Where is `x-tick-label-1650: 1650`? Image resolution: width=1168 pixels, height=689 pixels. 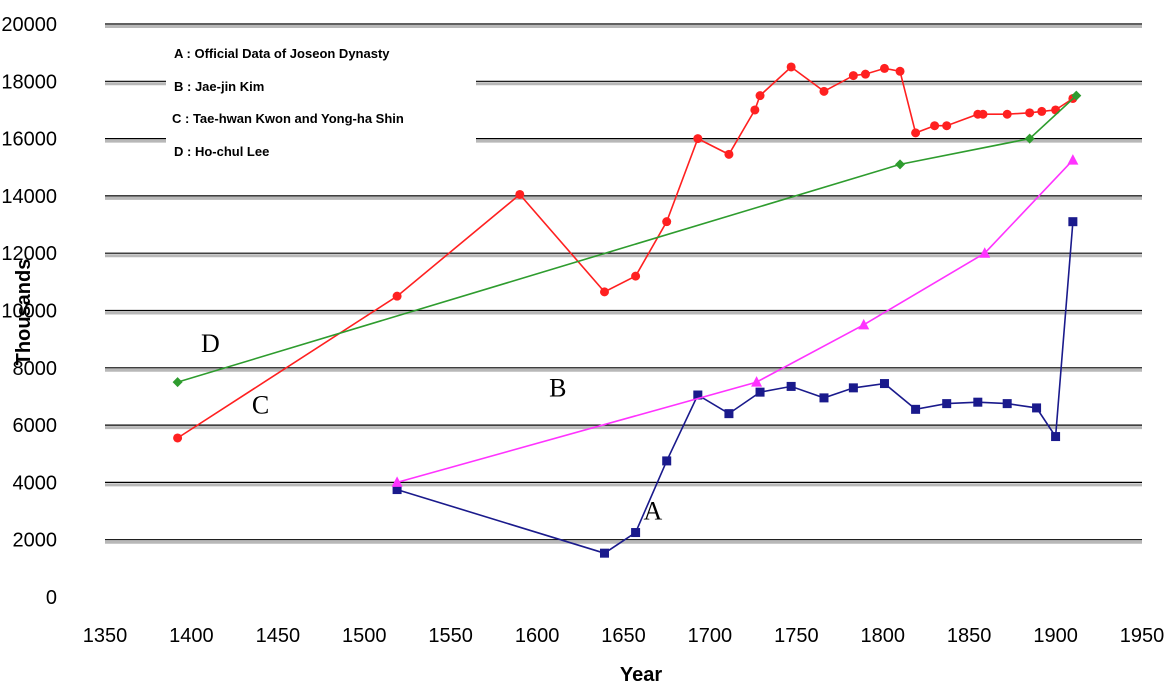 x-tick-label-1650: 1650 is located at coordinates (623, 636).